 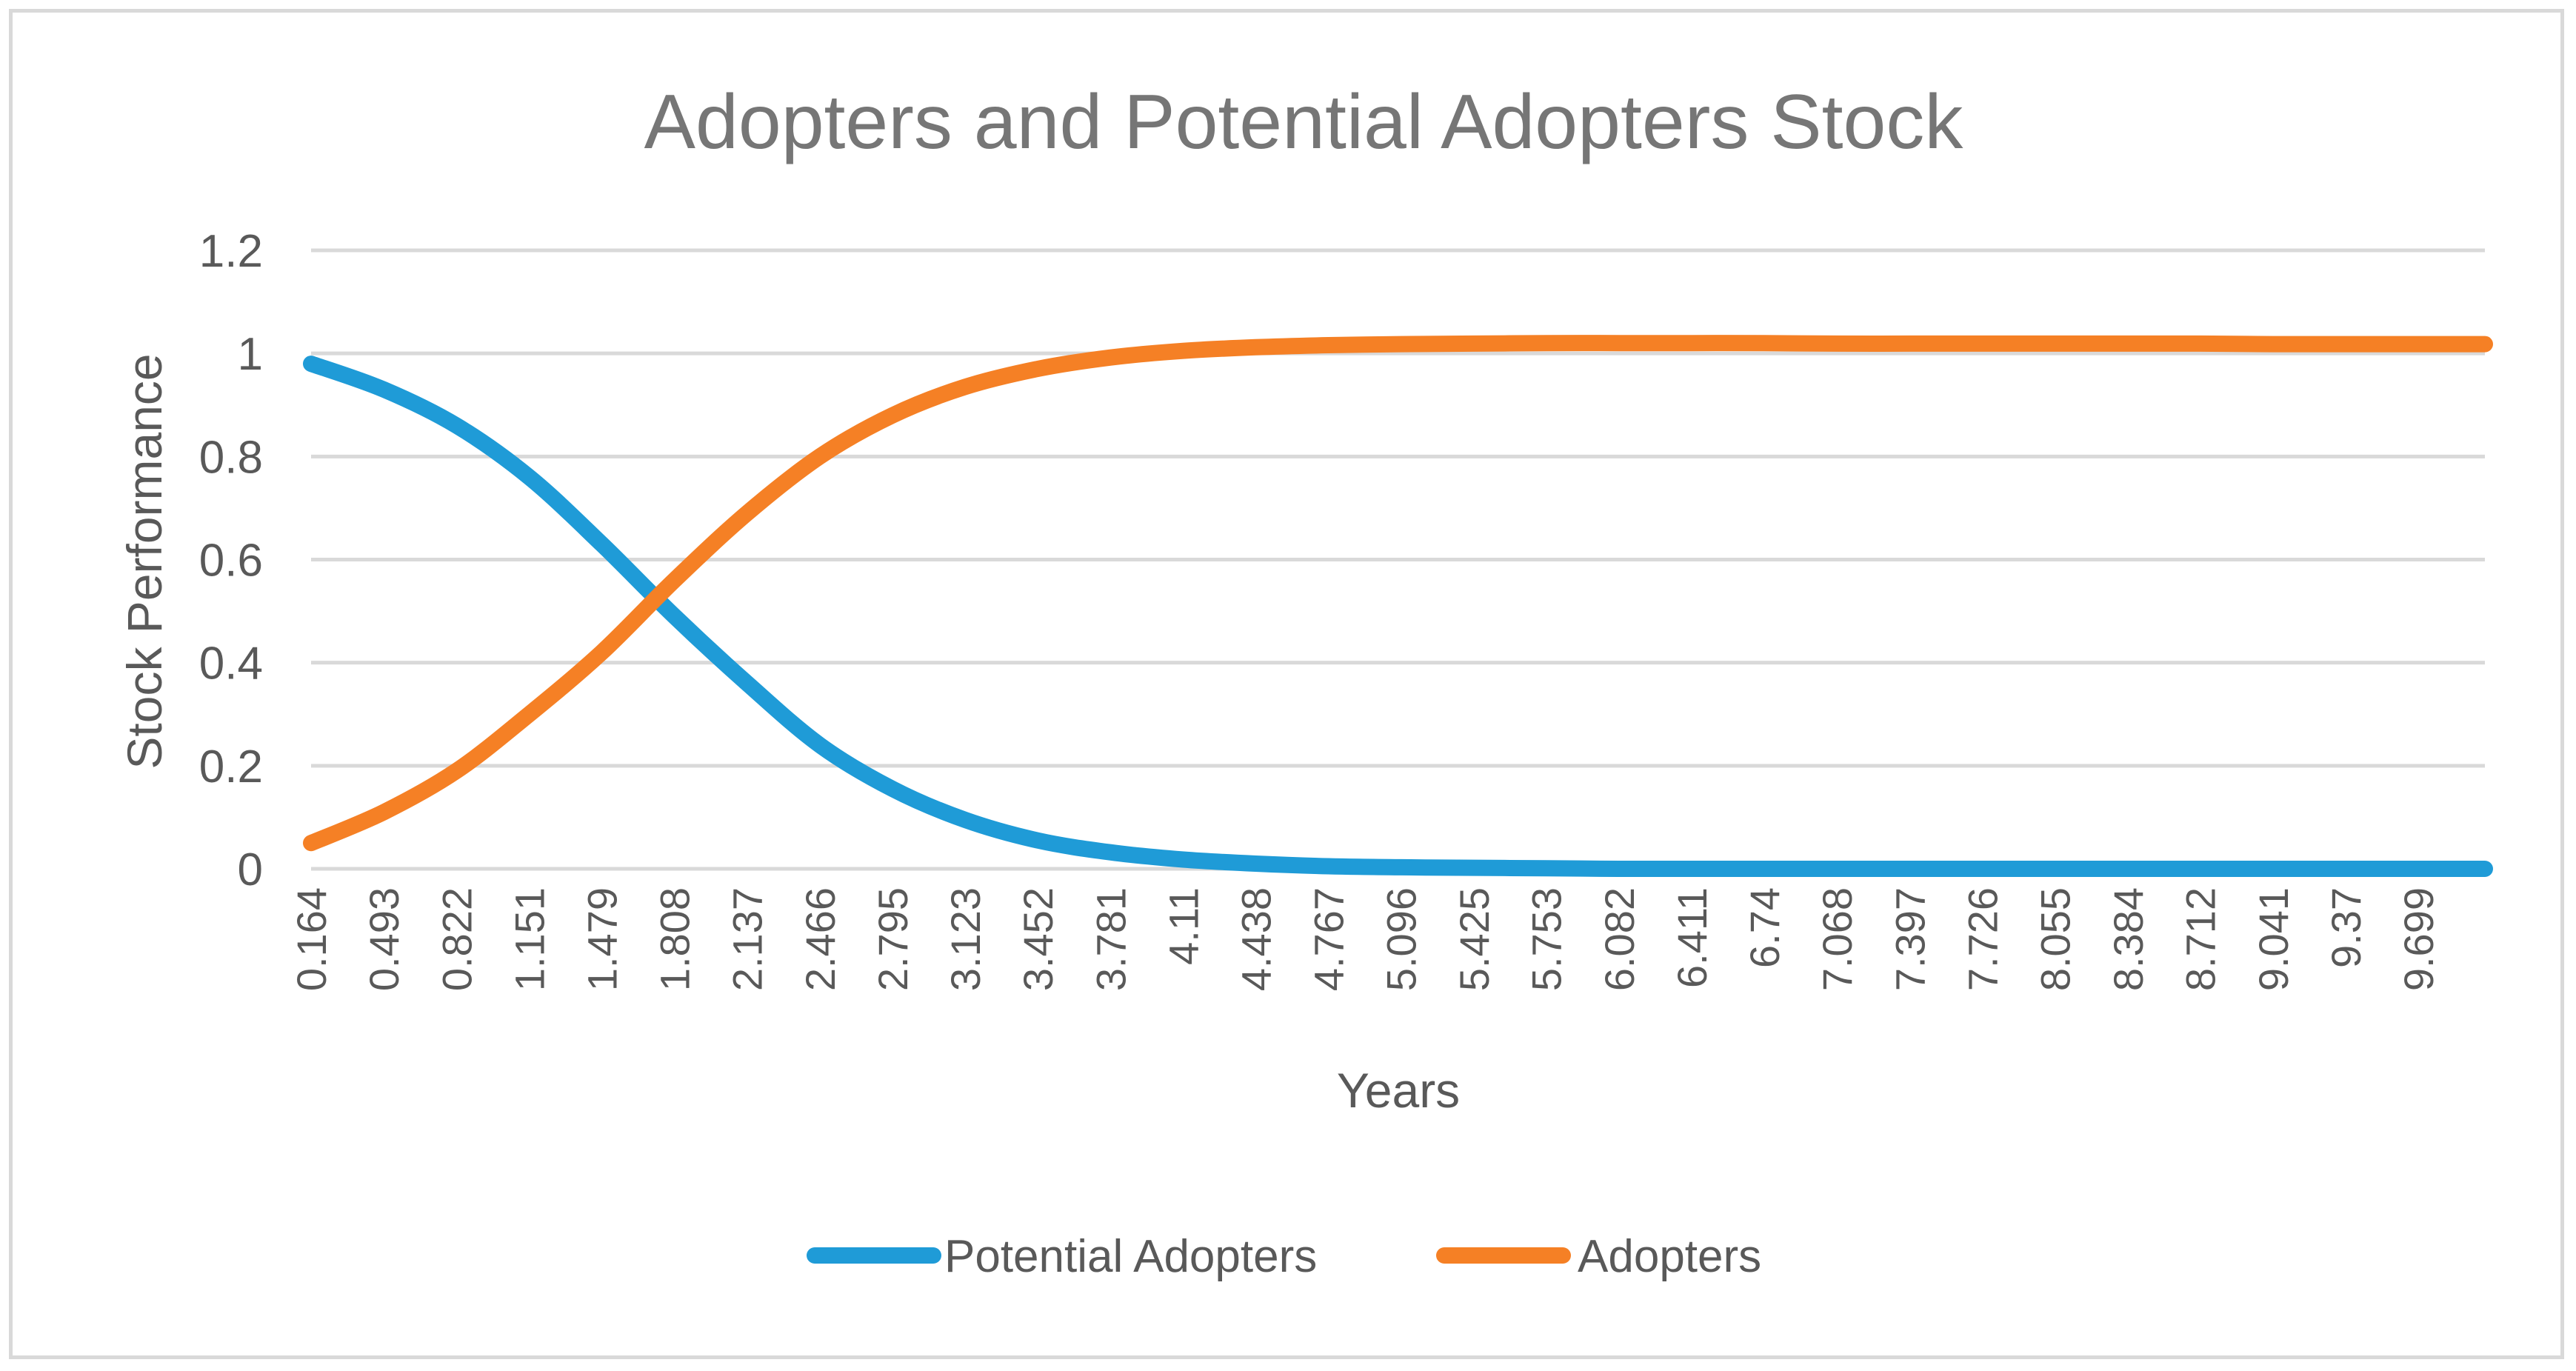 What do you see at coordinates (231, 251) in the screenshot?
I see `y-tick-label: 1.2` at bounding box center [231, 251].